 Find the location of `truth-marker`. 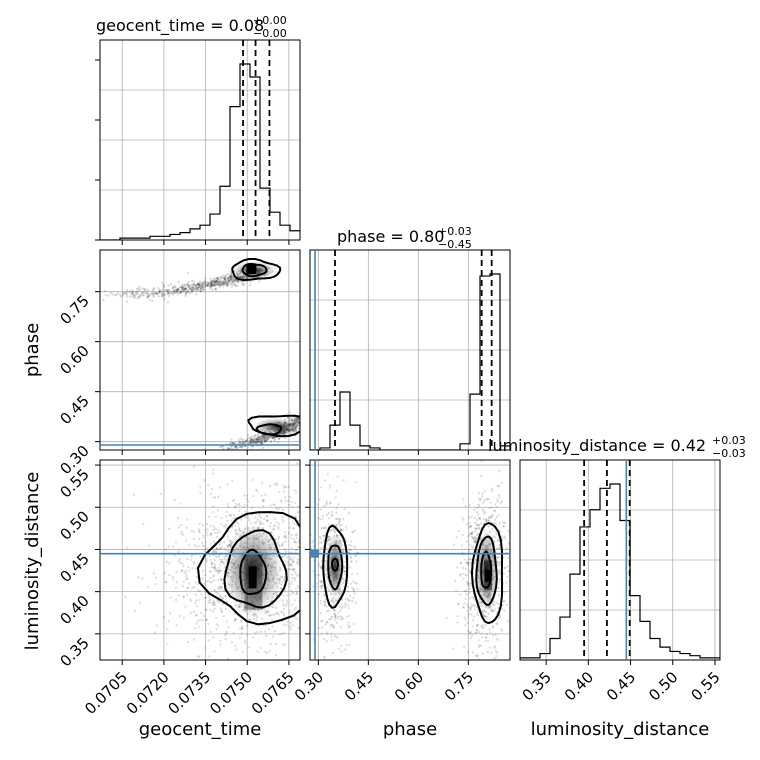

truth-marker is located at coordinates (315, 553).